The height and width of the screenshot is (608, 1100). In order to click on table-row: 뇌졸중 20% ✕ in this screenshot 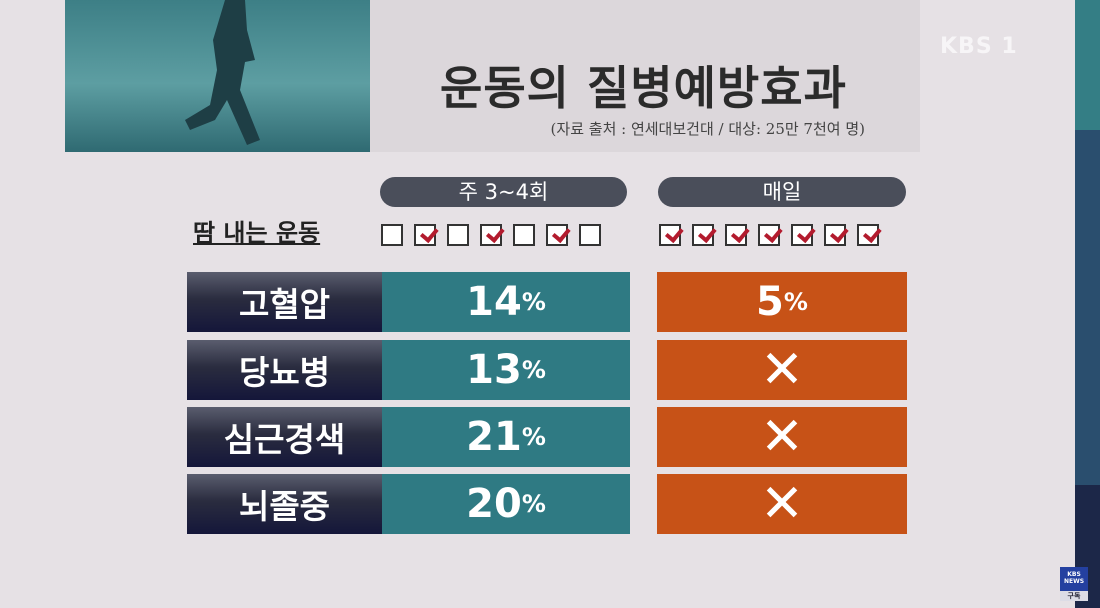, I will do `click(547, 504)`.